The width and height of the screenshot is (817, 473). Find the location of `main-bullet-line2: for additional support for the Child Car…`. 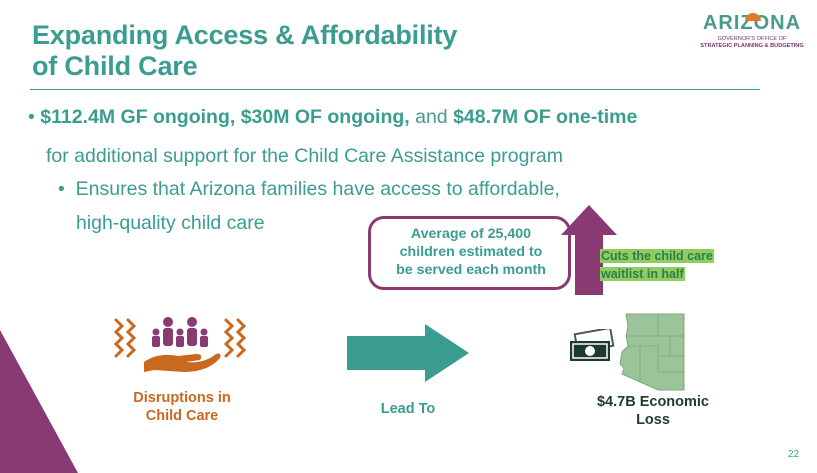

main-bullet-line2: for additional support for the Child Car… is located at coordinates (305, 156).